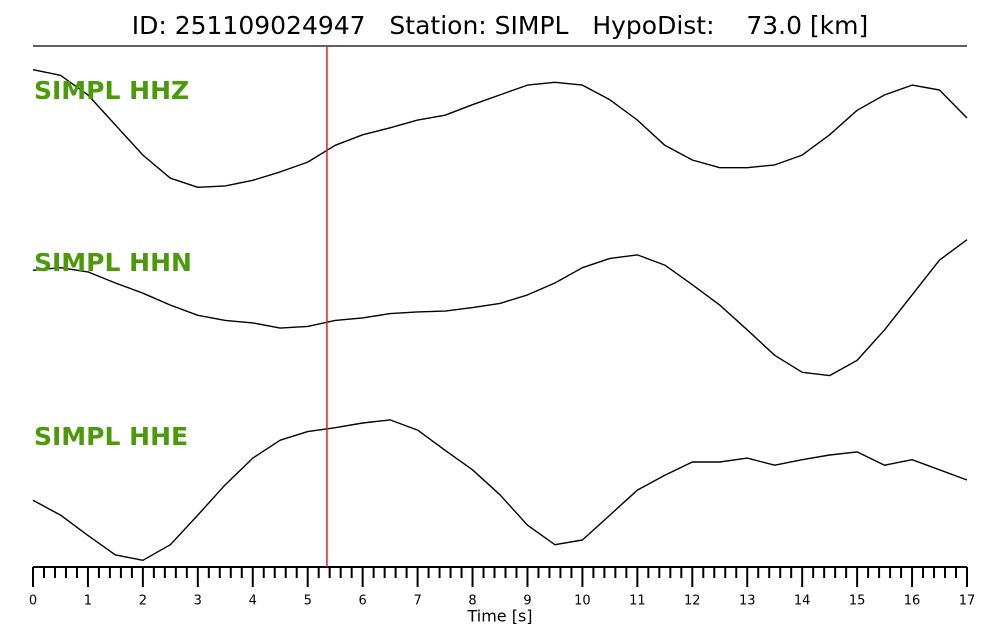 Image resolution: width=1000 pixels, height=640 pixels. I want to click on x-tick-label: 10, so click(582, 601).